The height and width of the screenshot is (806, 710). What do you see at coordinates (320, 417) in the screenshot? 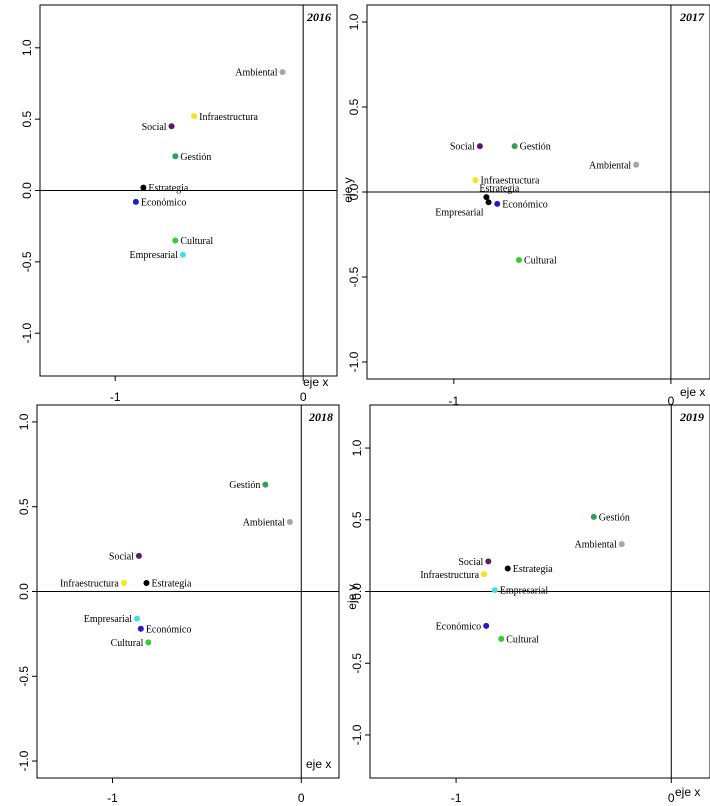
I see `panel-year-label: 2018` at bounding box center [320, 417].